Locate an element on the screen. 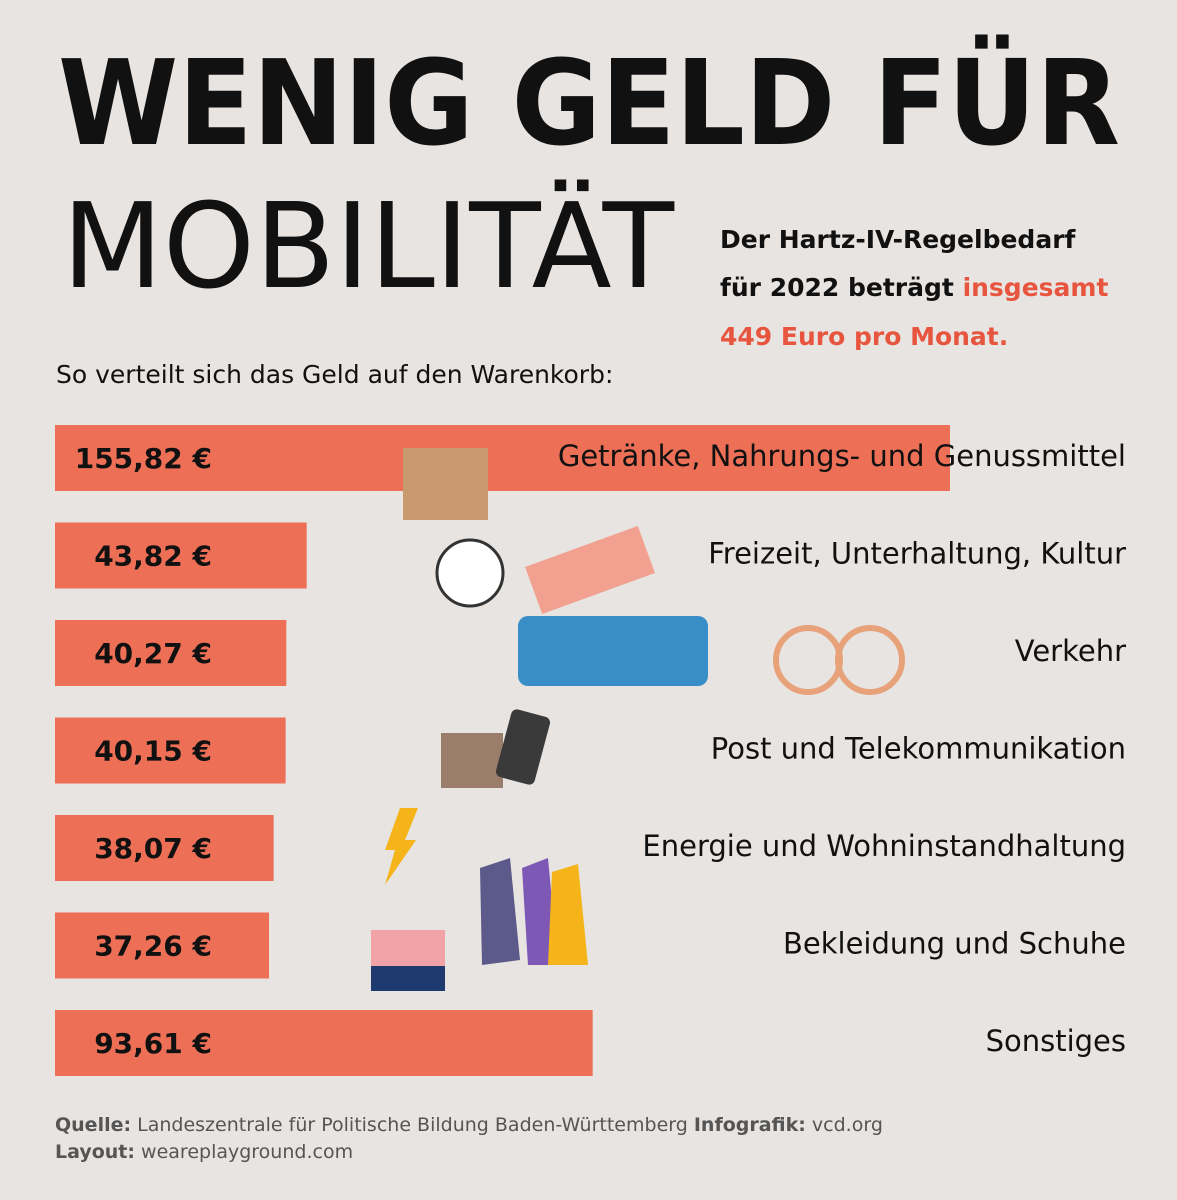 The height and width of the screenshot is (1200, 1177). info-highlight: insgesamt is located at coordinates (1036, 287).